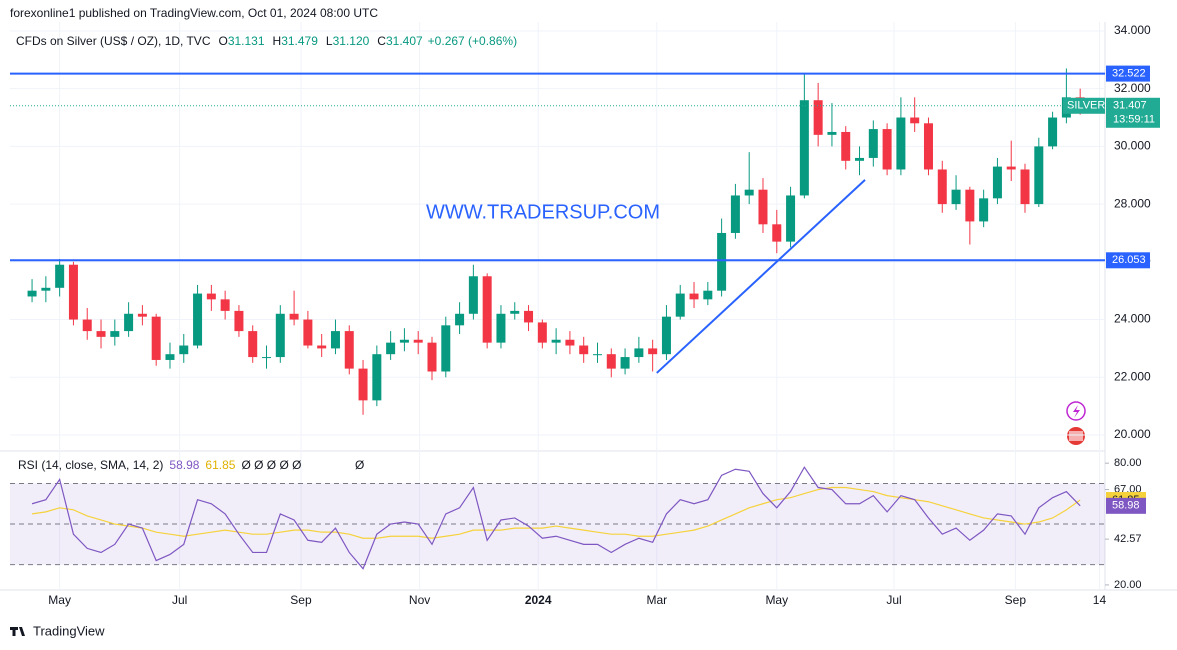  I want to click on ohlc-value: 31.479, so click(299, 41).